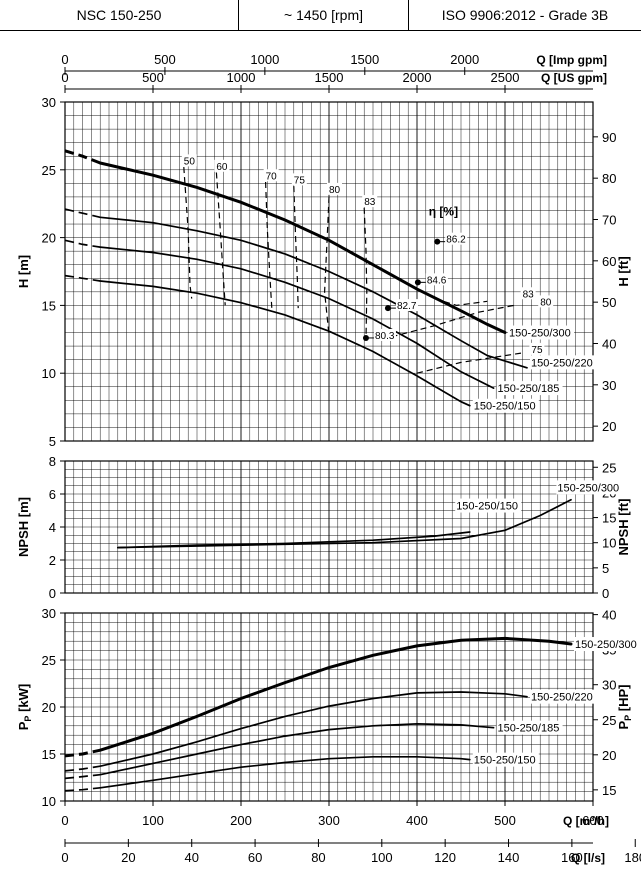  Describe the element at coordinates (623, 526) in the screenshot. I see `y-axis-label-right: NPSH [ft]` at that location.